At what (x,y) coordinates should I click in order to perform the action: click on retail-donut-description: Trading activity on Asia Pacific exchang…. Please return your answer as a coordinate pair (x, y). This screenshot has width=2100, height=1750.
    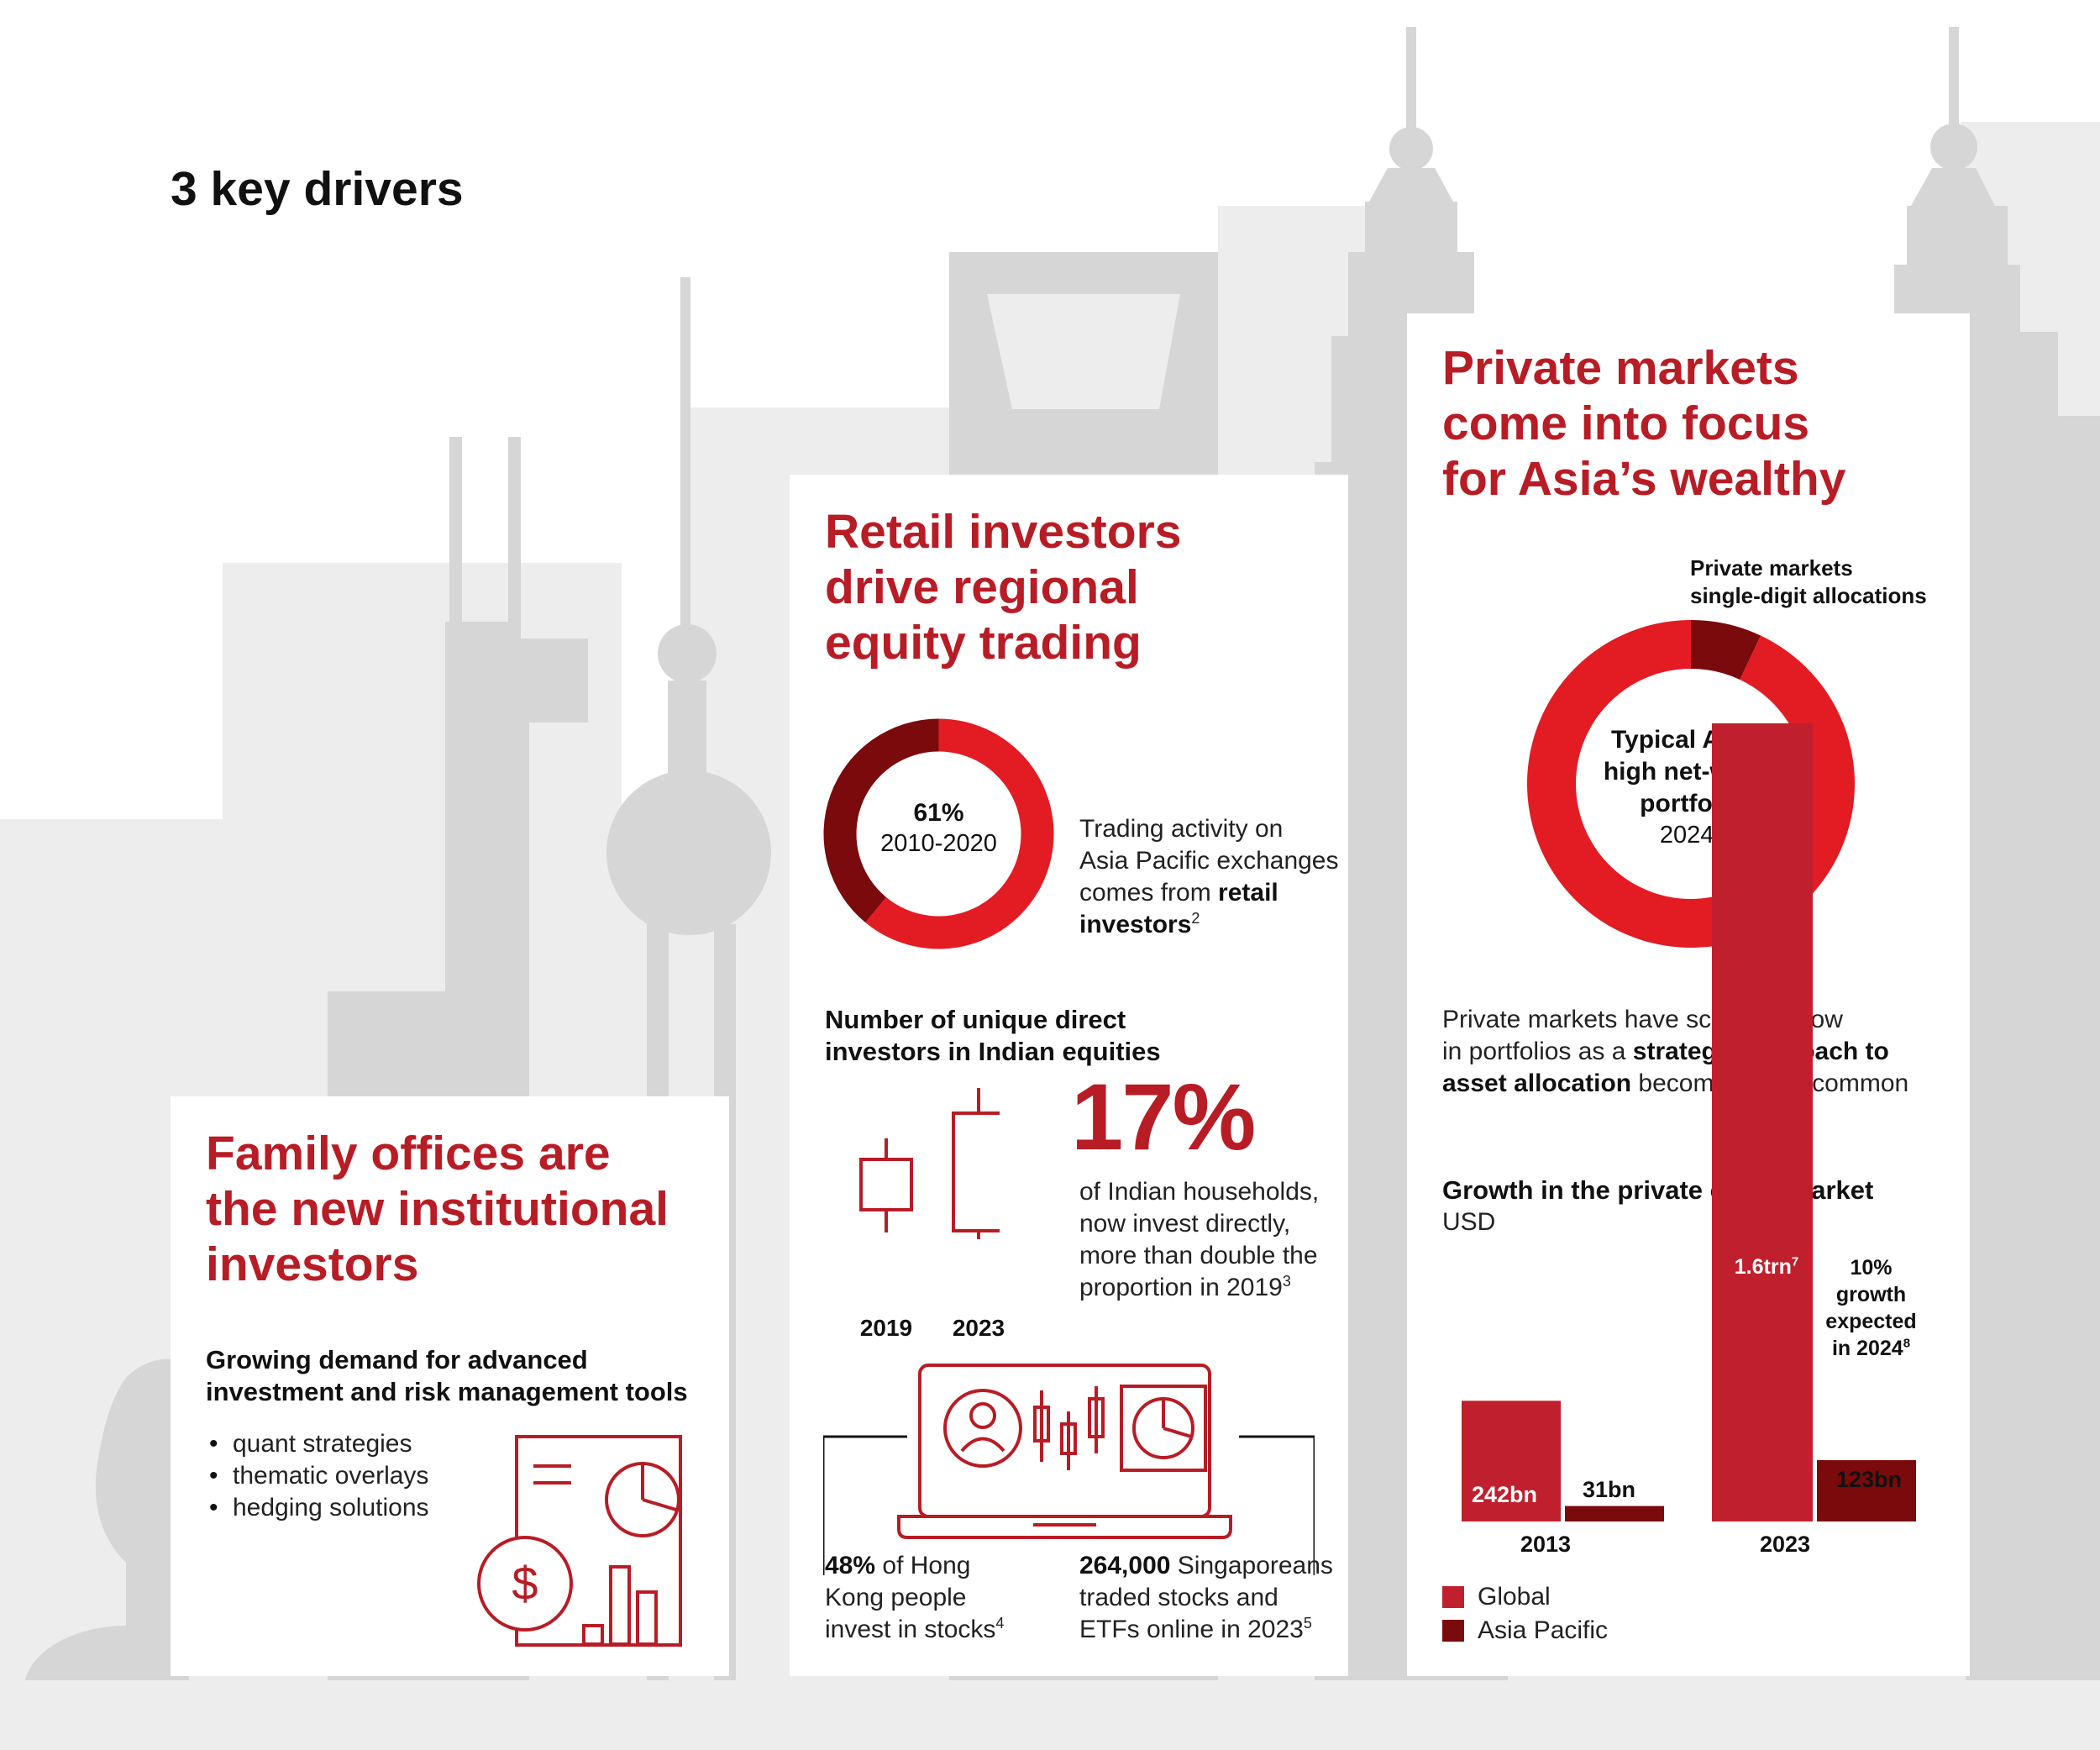
    Looking at the image, I should click on (1213, 877).